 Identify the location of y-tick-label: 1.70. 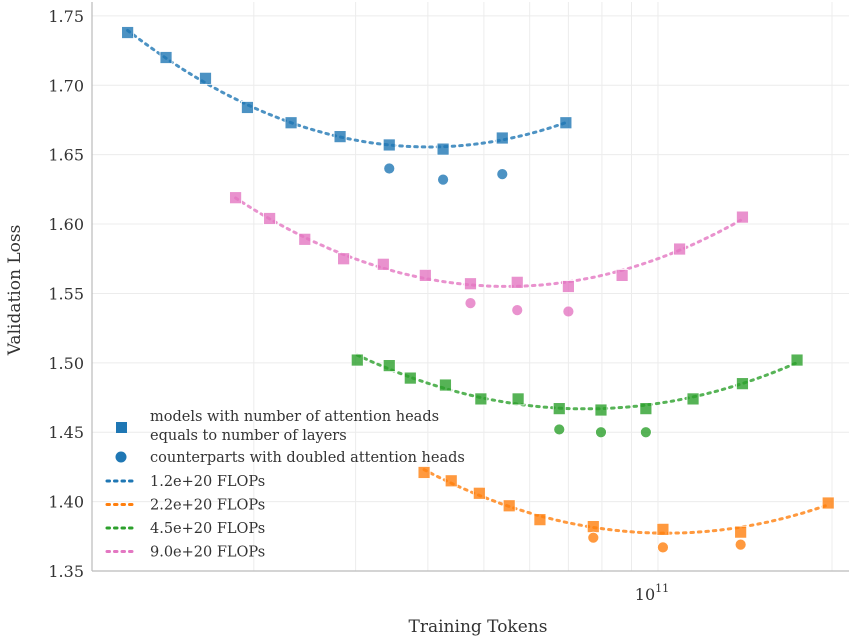
(66, 85).